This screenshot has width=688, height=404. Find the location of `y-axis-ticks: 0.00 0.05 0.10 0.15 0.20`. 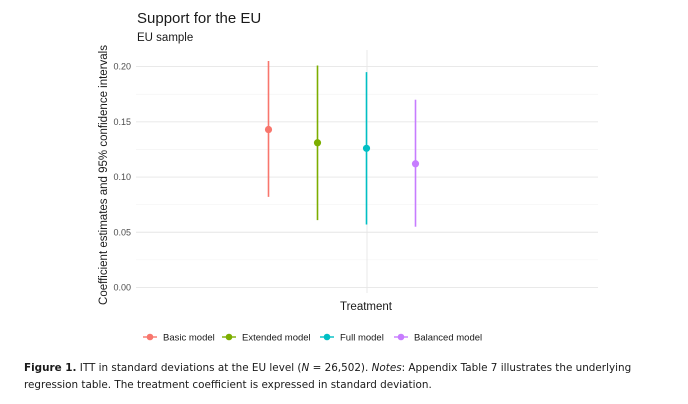

y-axis-ticks: 0.00 0.05 0.10 0.15 0.20 is located at coordinates (122, 177).